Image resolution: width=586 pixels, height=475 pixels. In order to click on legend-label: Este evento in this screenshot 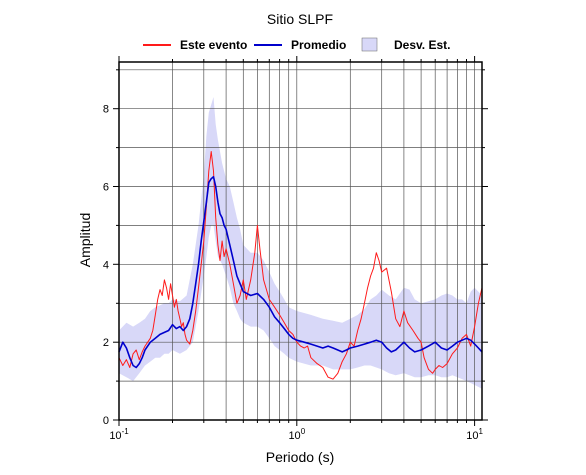, I will do `click(213, 45)`.